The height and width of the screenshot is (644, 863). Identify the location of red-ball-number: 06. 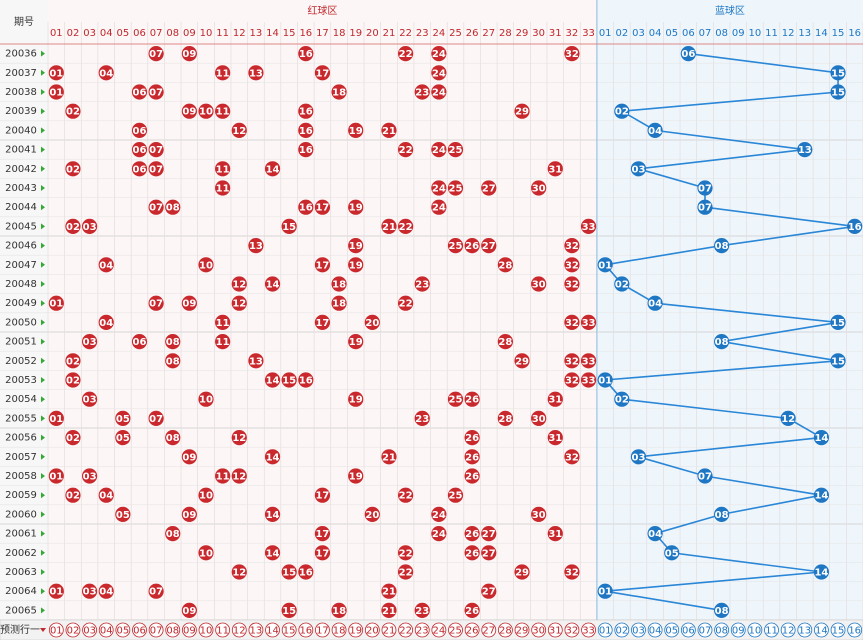
(140, 150).